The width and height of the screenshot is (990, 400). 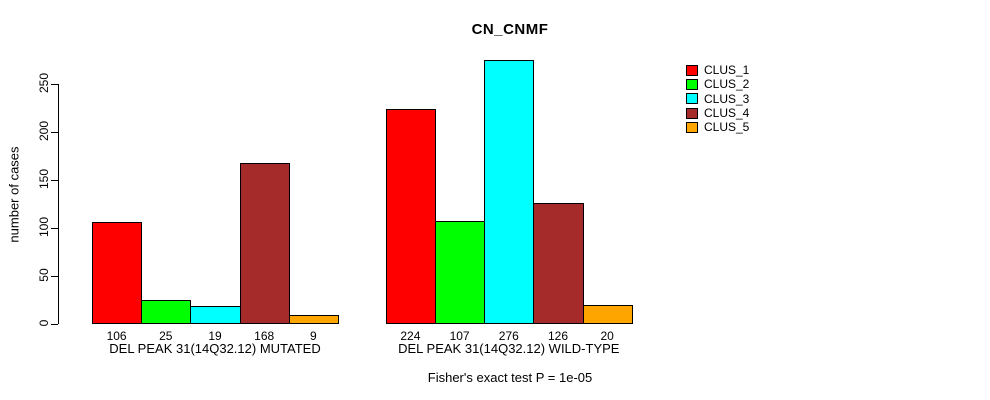 What do you see at coordinates (509, 191) in the screenshot?
I see `bar-clus_3-group2` at bounding box center [509, 191].